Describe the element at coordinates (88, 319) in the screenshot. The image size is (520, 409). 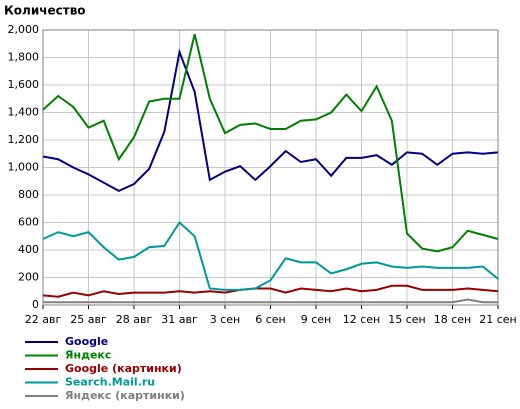
I see `x-tick-label: 25 авг` at that location.